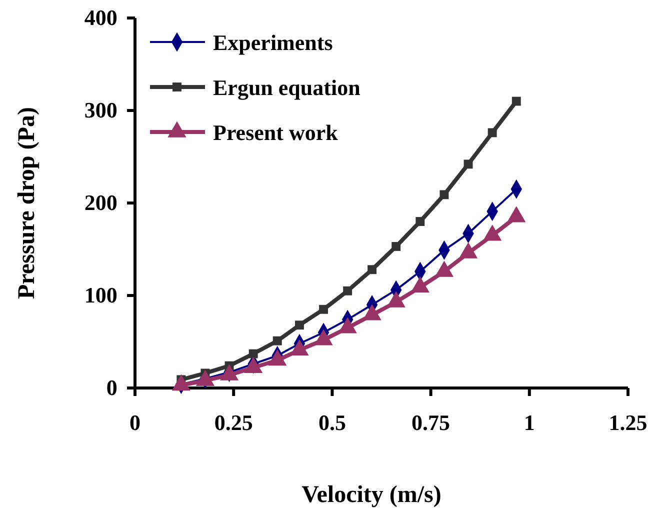  Describe the element at coordinates (332, 422) in the screenshot. I see `x-tick-label: 0.5` at that location.